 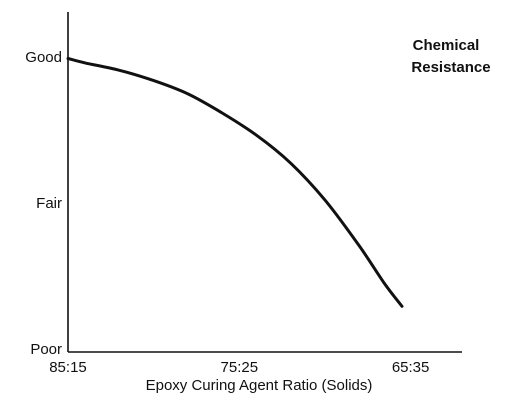 I want to click on x-tick-labels: 85:15 75:25 65:35, so click(x=239, y=367).